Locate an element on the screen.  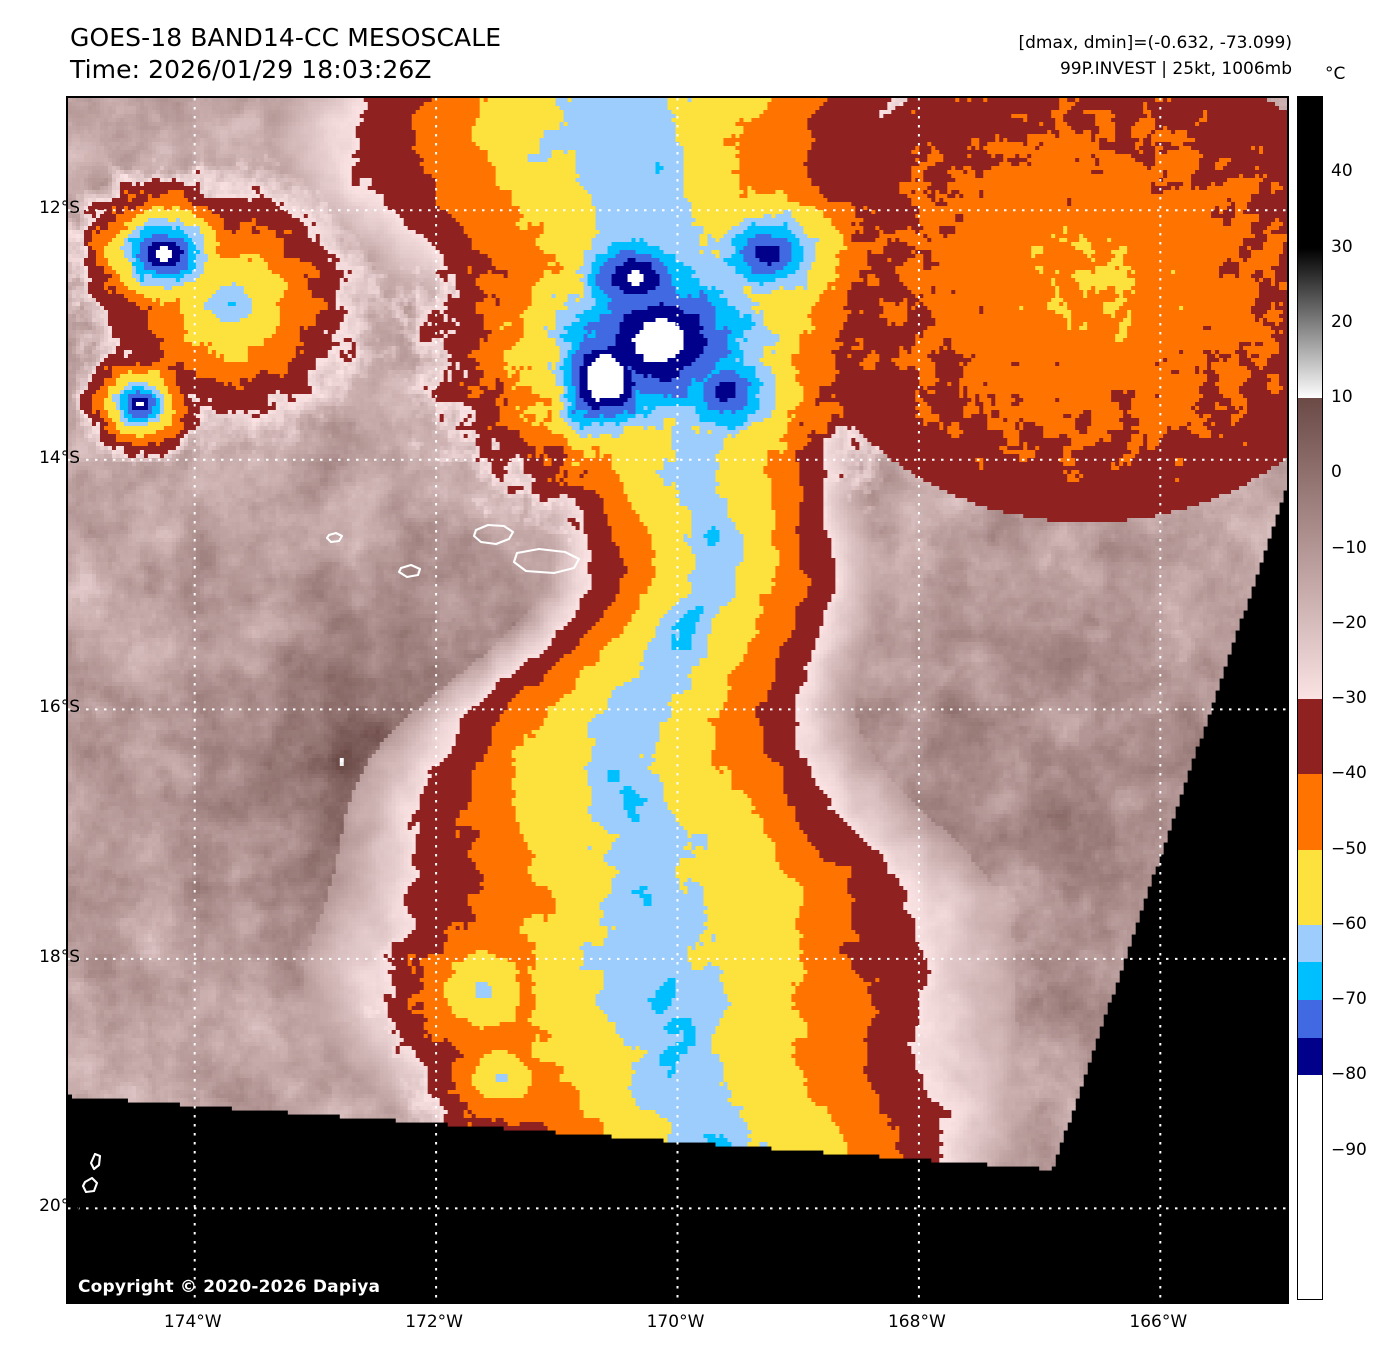
y-axis-tick-label: 20°S is located at coordinates (59, 1206).